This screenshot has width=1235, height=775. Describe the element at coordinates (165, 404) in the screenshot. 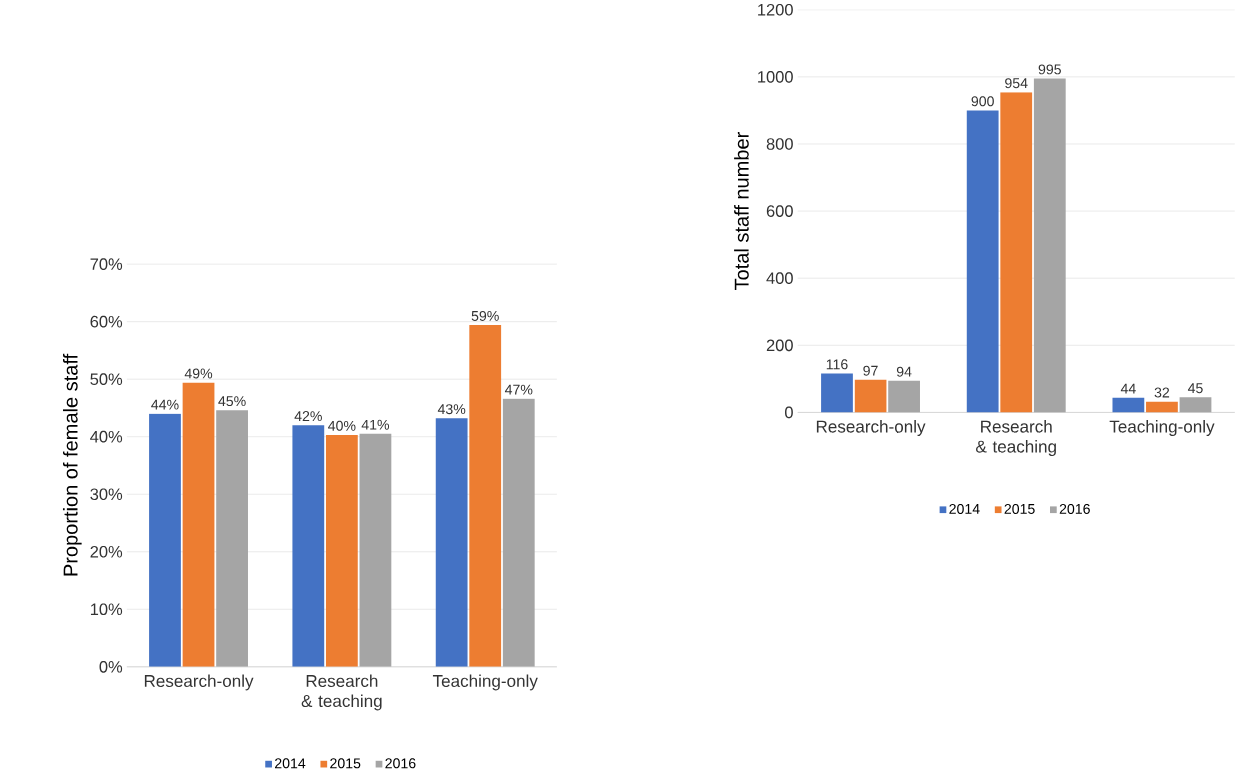

I see `data-label: 44%` at that location.